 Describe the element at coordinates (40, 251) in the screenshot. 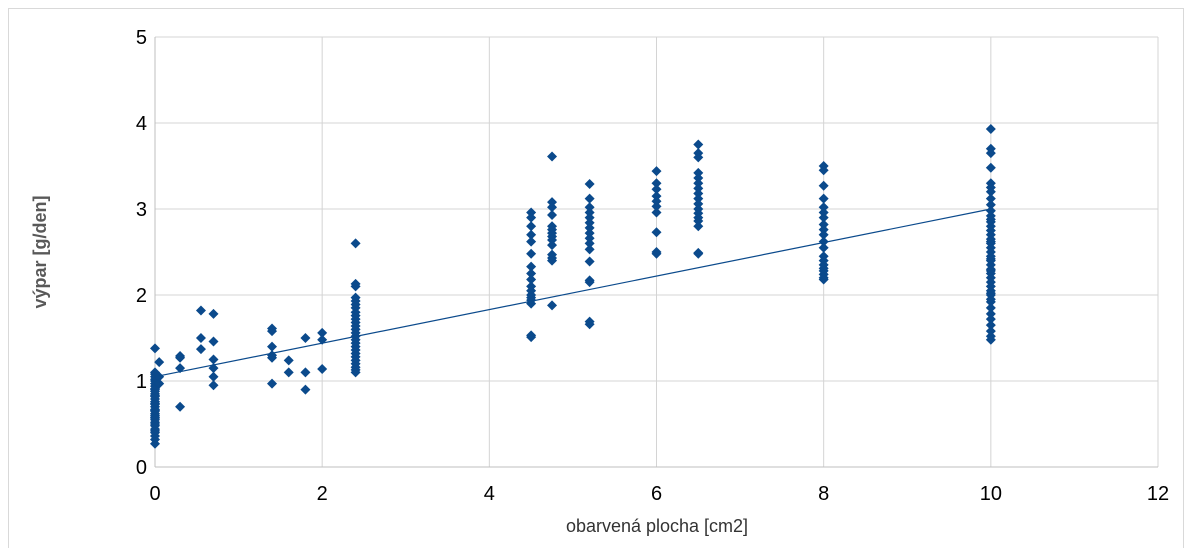

I see `y-axis-label: výpar [g/den]` at that location.